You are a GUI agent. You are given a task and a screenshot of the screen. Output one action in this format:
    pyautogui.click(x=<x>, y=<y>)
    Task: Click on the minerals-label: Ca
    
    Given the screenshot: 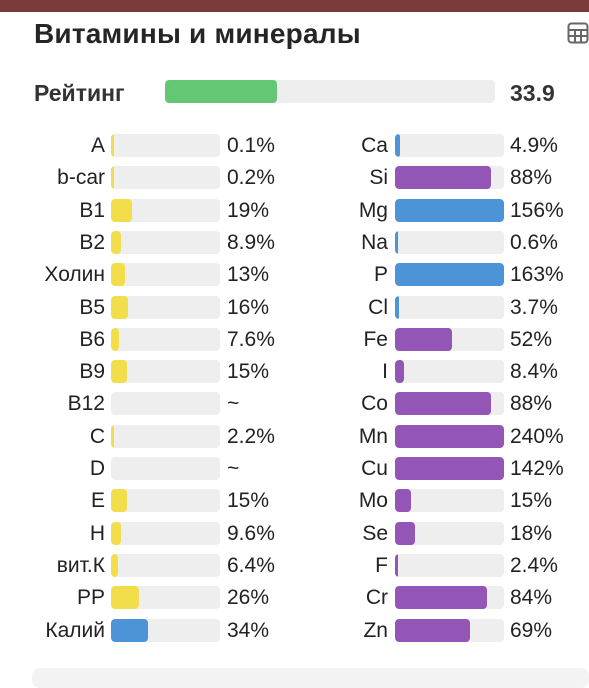 What is the action you would take?
    pyautogui.click(x=374, y=145)
    